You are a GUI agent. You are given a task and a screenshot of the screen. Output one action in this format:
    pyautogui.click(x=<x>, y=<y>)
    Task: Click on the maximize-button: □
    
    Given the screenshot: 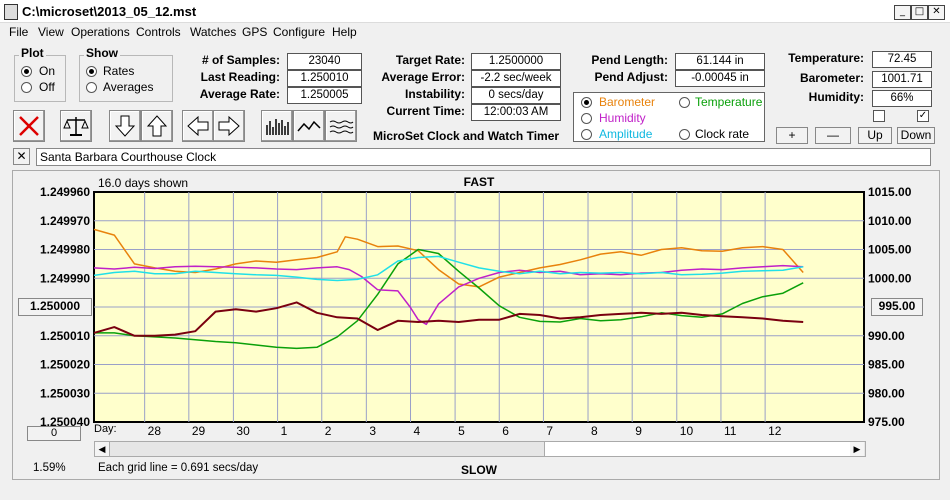 What is the action you would take?
    pyautogui.click(x=919, y=12)
    